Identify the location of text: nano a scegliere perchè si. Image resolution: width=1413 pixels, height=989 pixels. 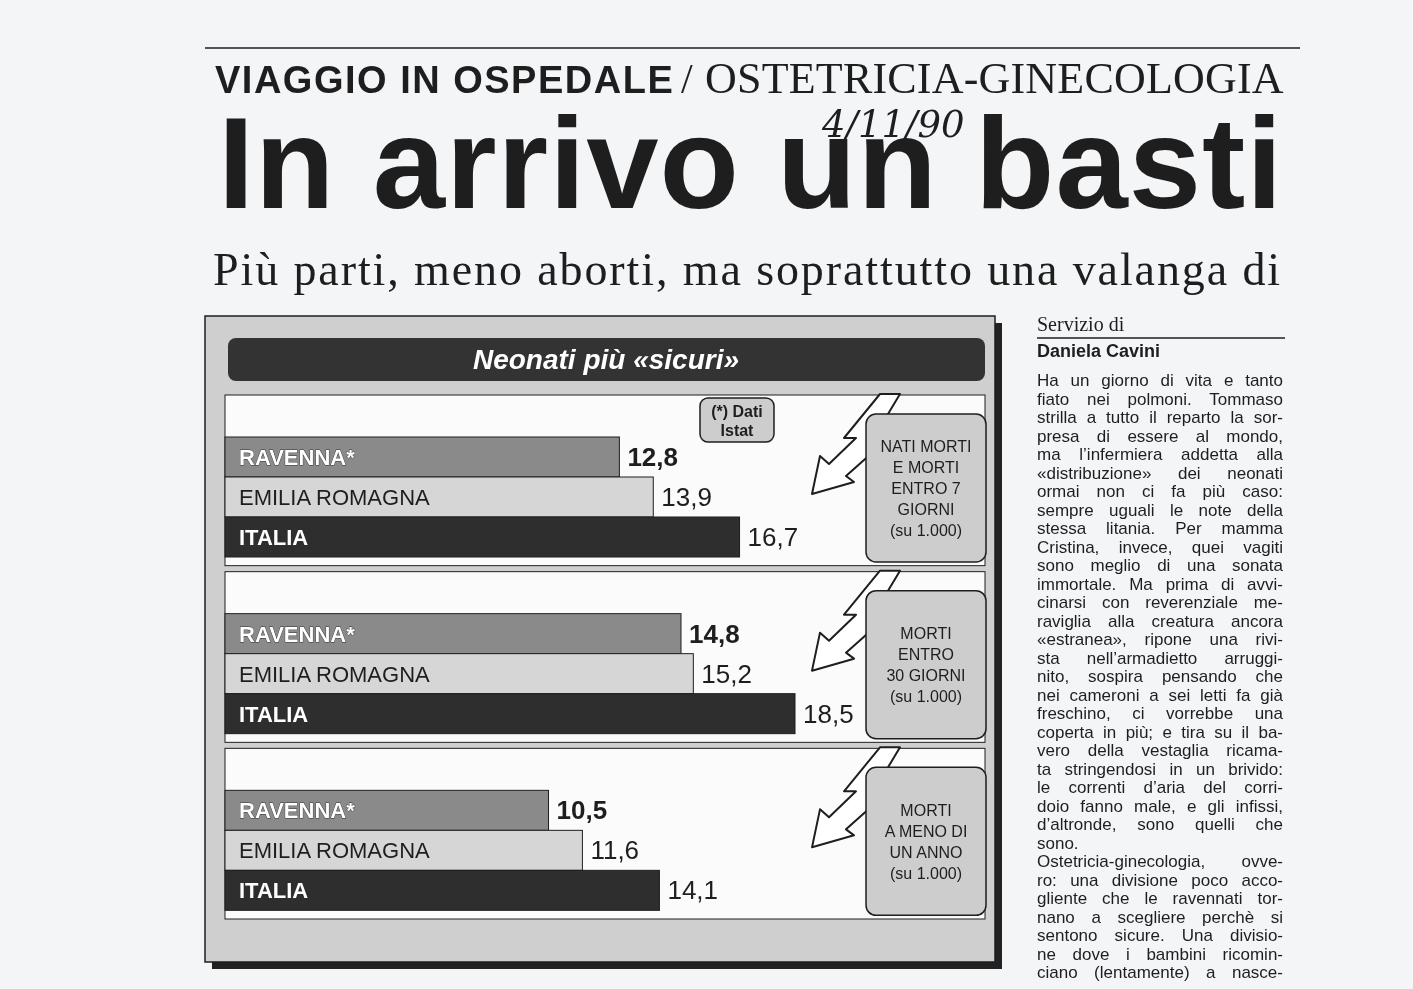
(1160, 917).